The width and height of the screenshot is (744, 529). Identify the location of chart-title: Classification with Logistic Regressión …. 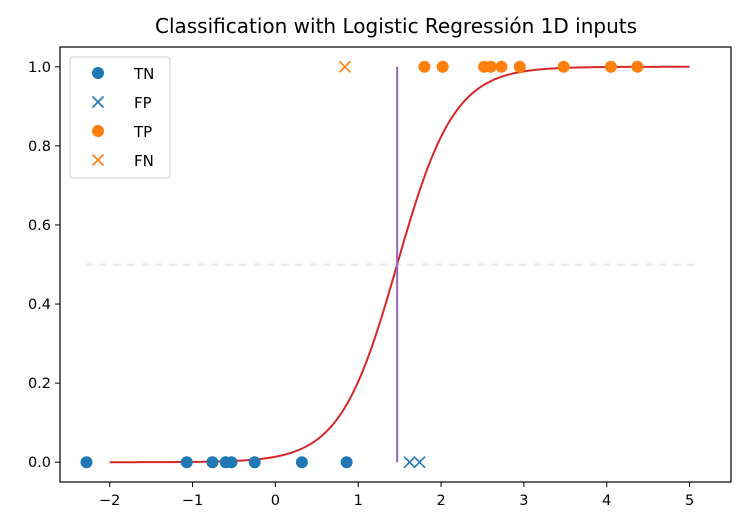
(396, 26).